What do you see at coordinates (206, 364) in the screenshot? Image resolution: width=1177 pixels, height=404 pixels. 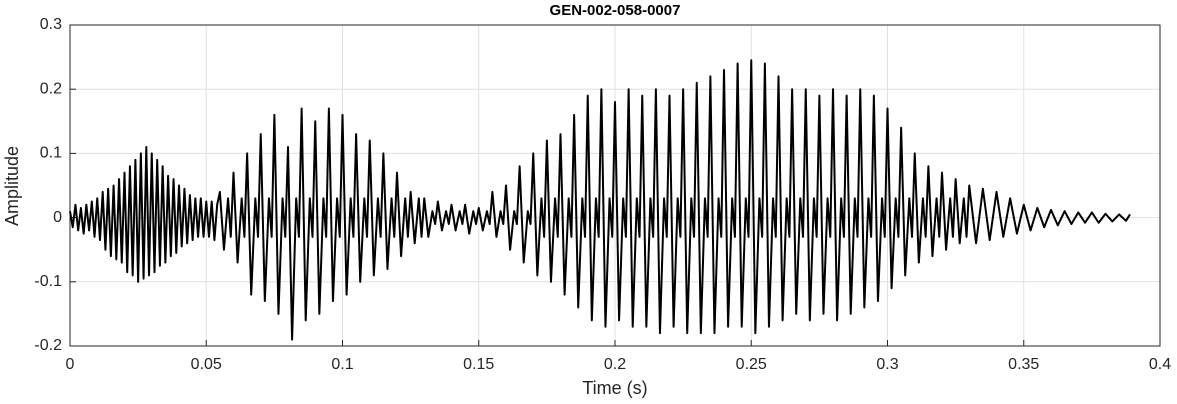 I see `x-tick-label: 0.05` at bounding box center [206, 364].